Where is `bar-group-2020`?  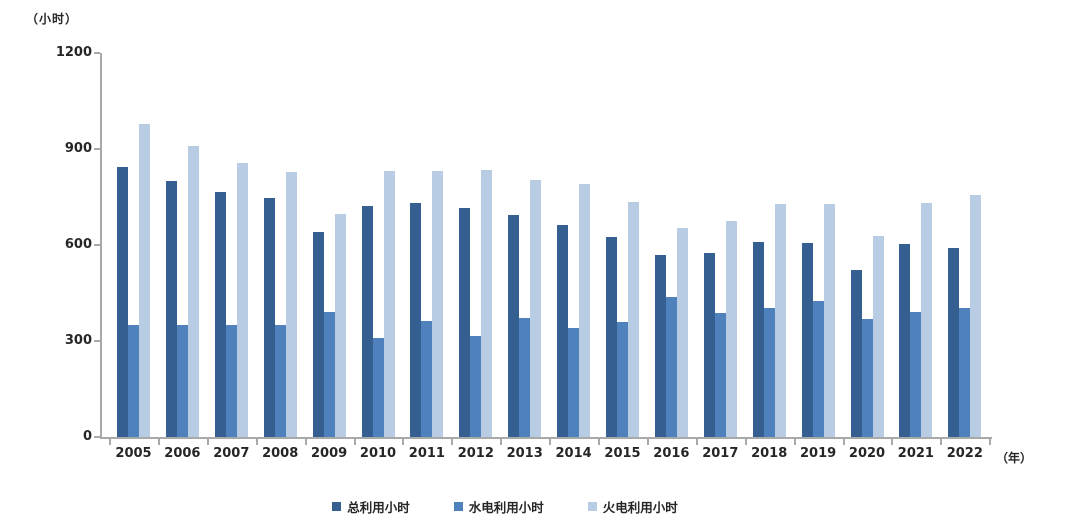 bar-group-2020 is located at coordinates (867, 336).